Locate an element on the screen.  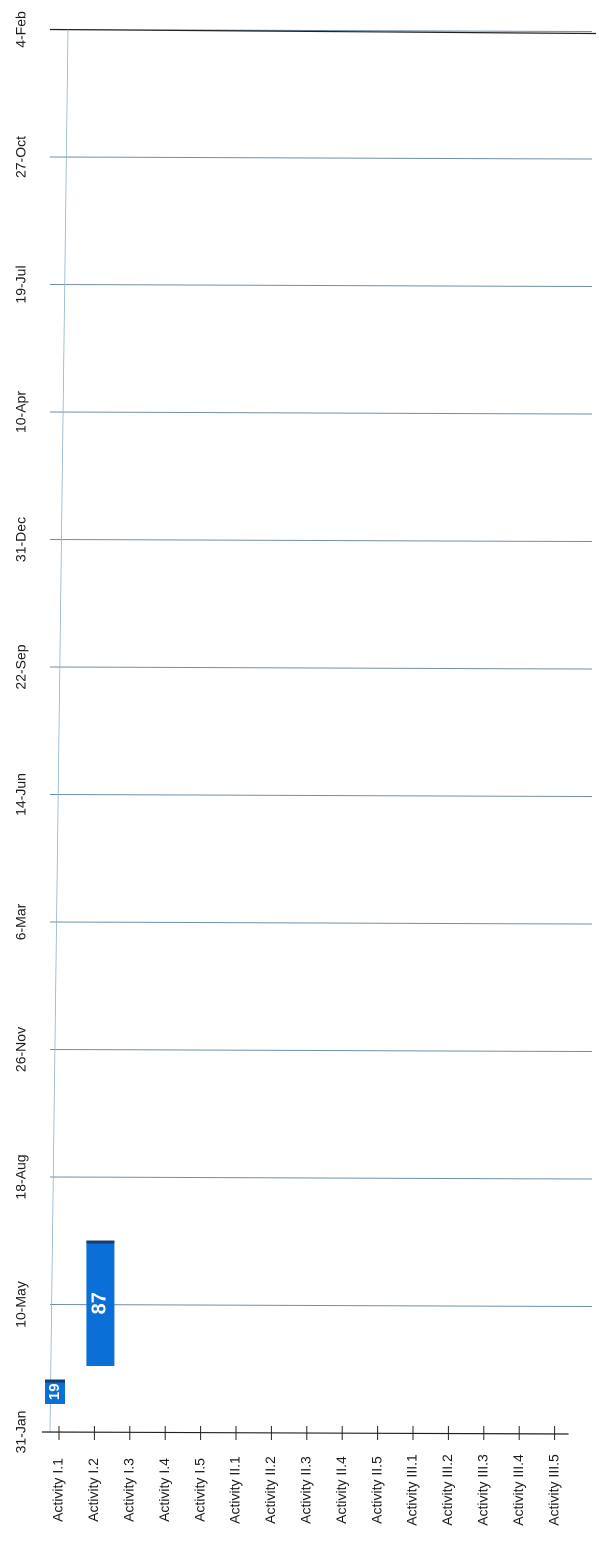
bar-value-label: 87 is located at coordinates (100, 1303).